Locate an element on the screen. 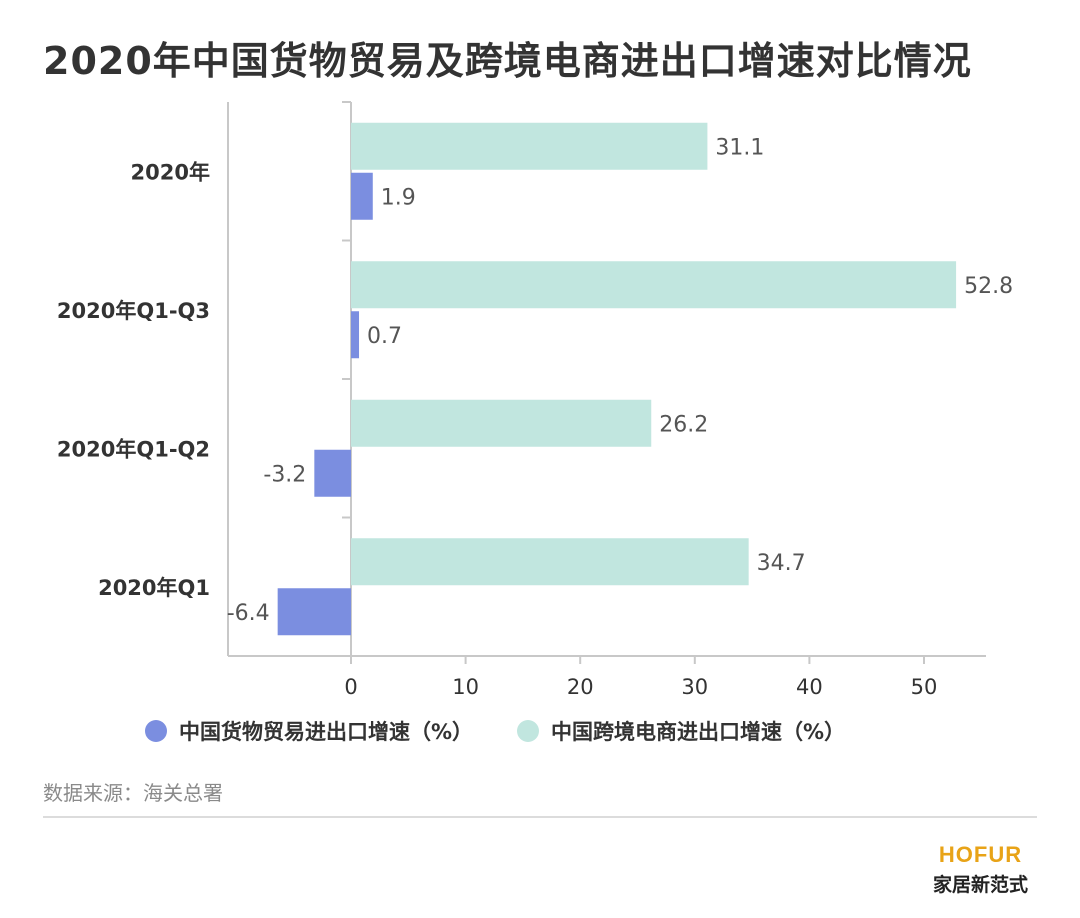 This screenshot has width=1080, height=918. category-label: 2020年Q1 is located at coordinates (154, 588).